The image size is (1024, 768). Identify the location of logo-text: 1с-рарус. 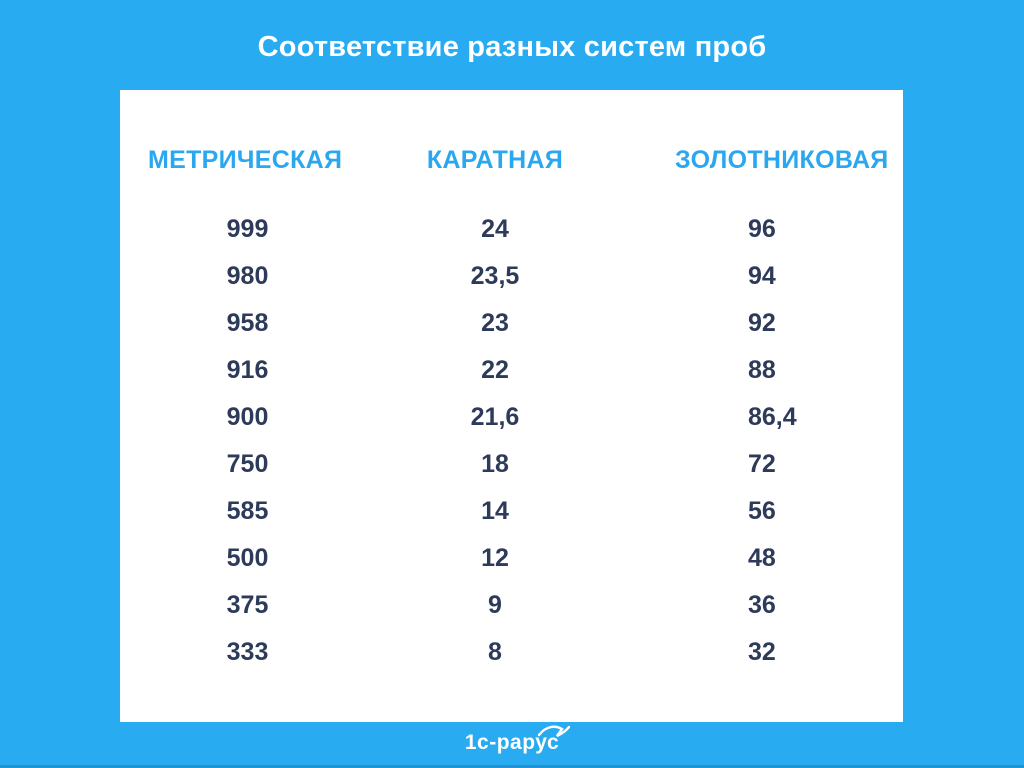
(512, 742).